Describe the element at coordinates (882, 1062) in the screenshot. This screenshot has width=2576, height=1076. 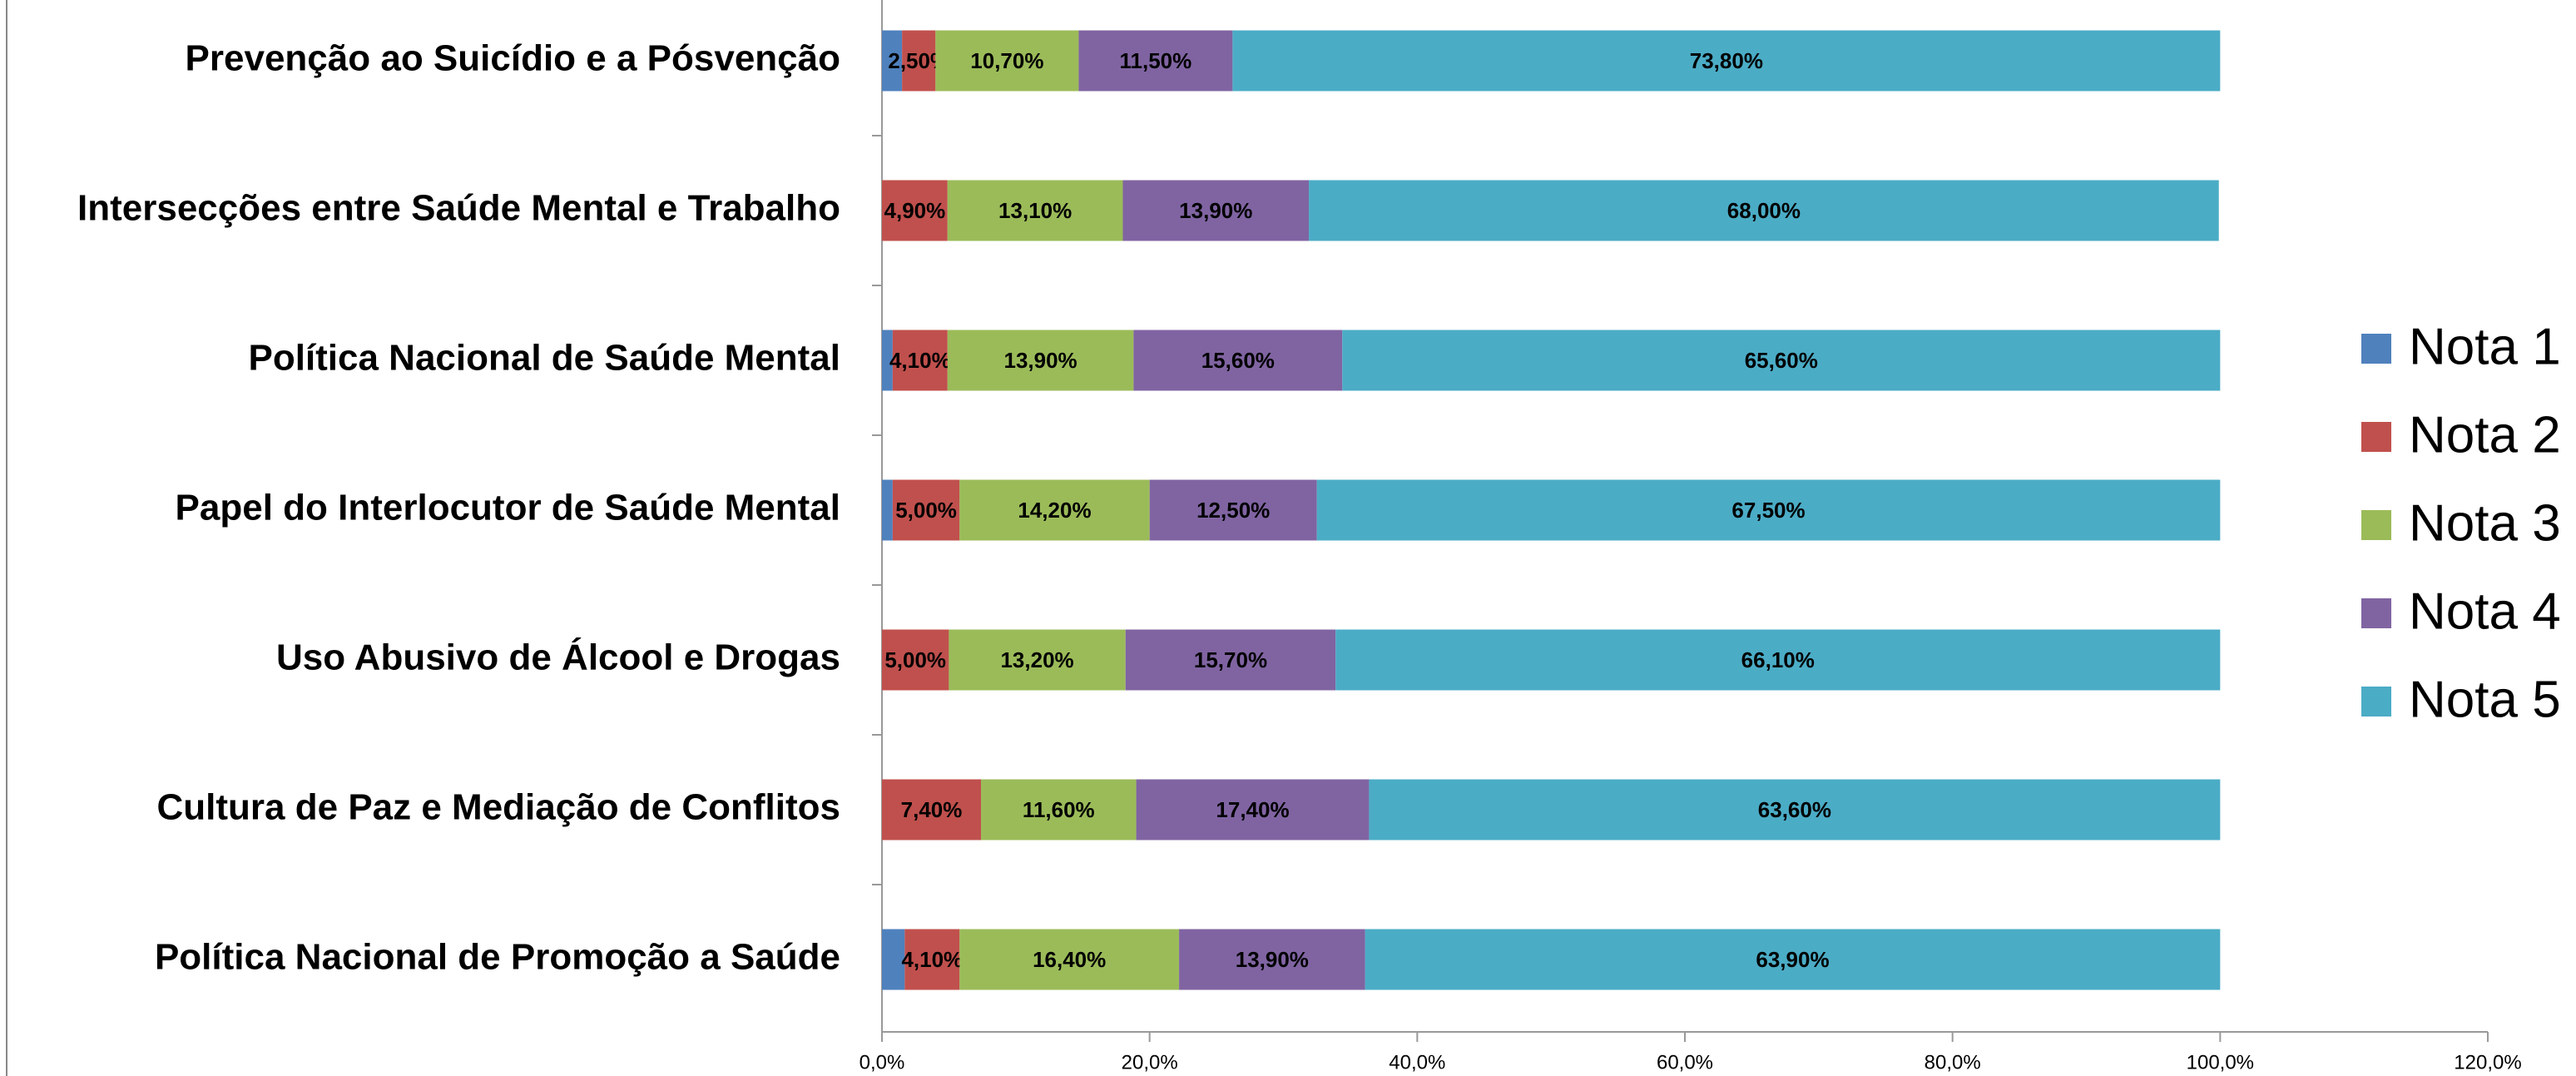
I see `x-tick-label: 0,0%` at that location.